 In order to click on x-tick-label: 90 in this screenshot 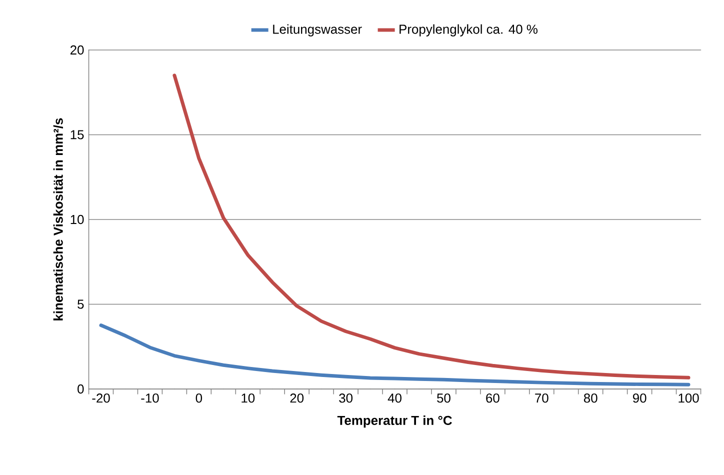, I will do `click(639, 398)`.